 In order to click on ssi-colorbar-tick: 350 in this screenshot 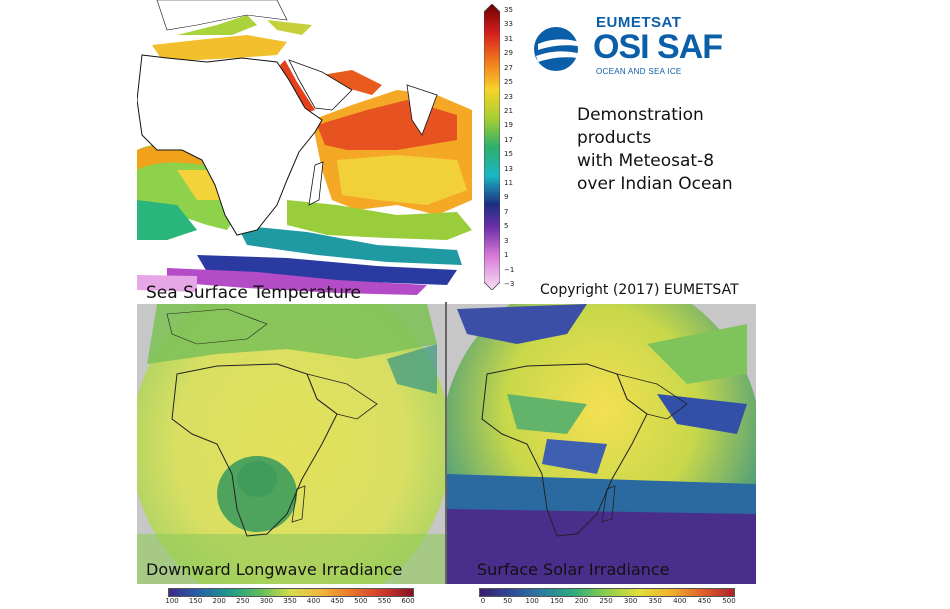, I will do `click(655, 601)`.